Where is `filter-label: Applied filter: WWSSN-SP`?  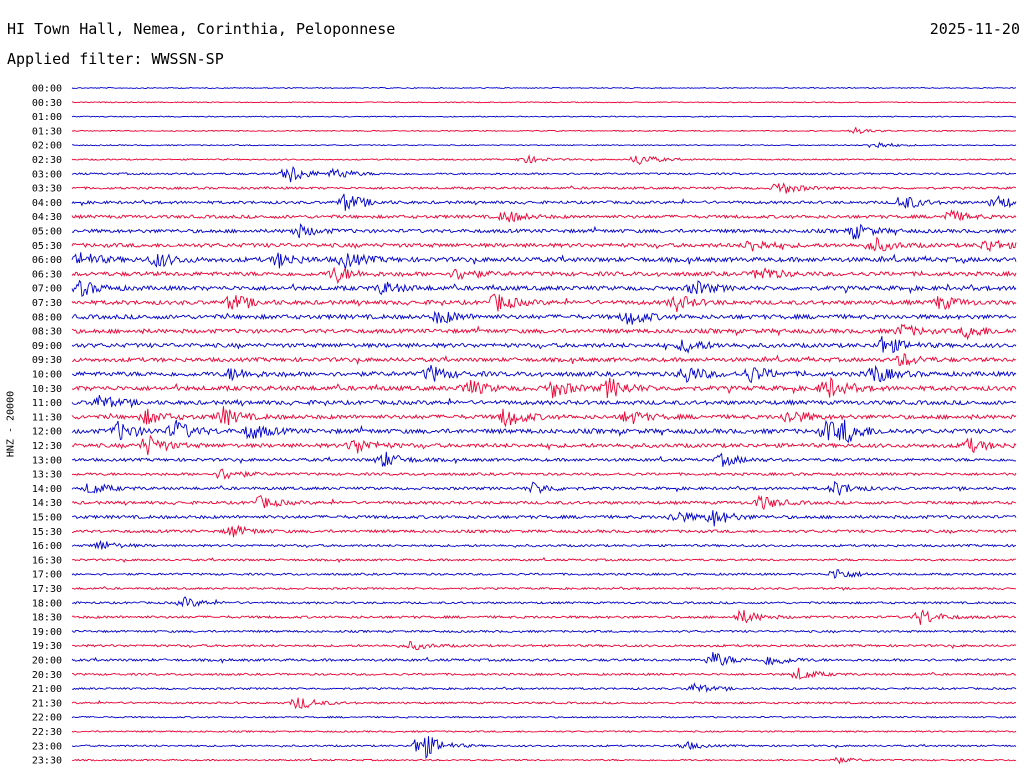 filter-label: Applied filter: WWSSN-SP is located at coordinates (115, 59).